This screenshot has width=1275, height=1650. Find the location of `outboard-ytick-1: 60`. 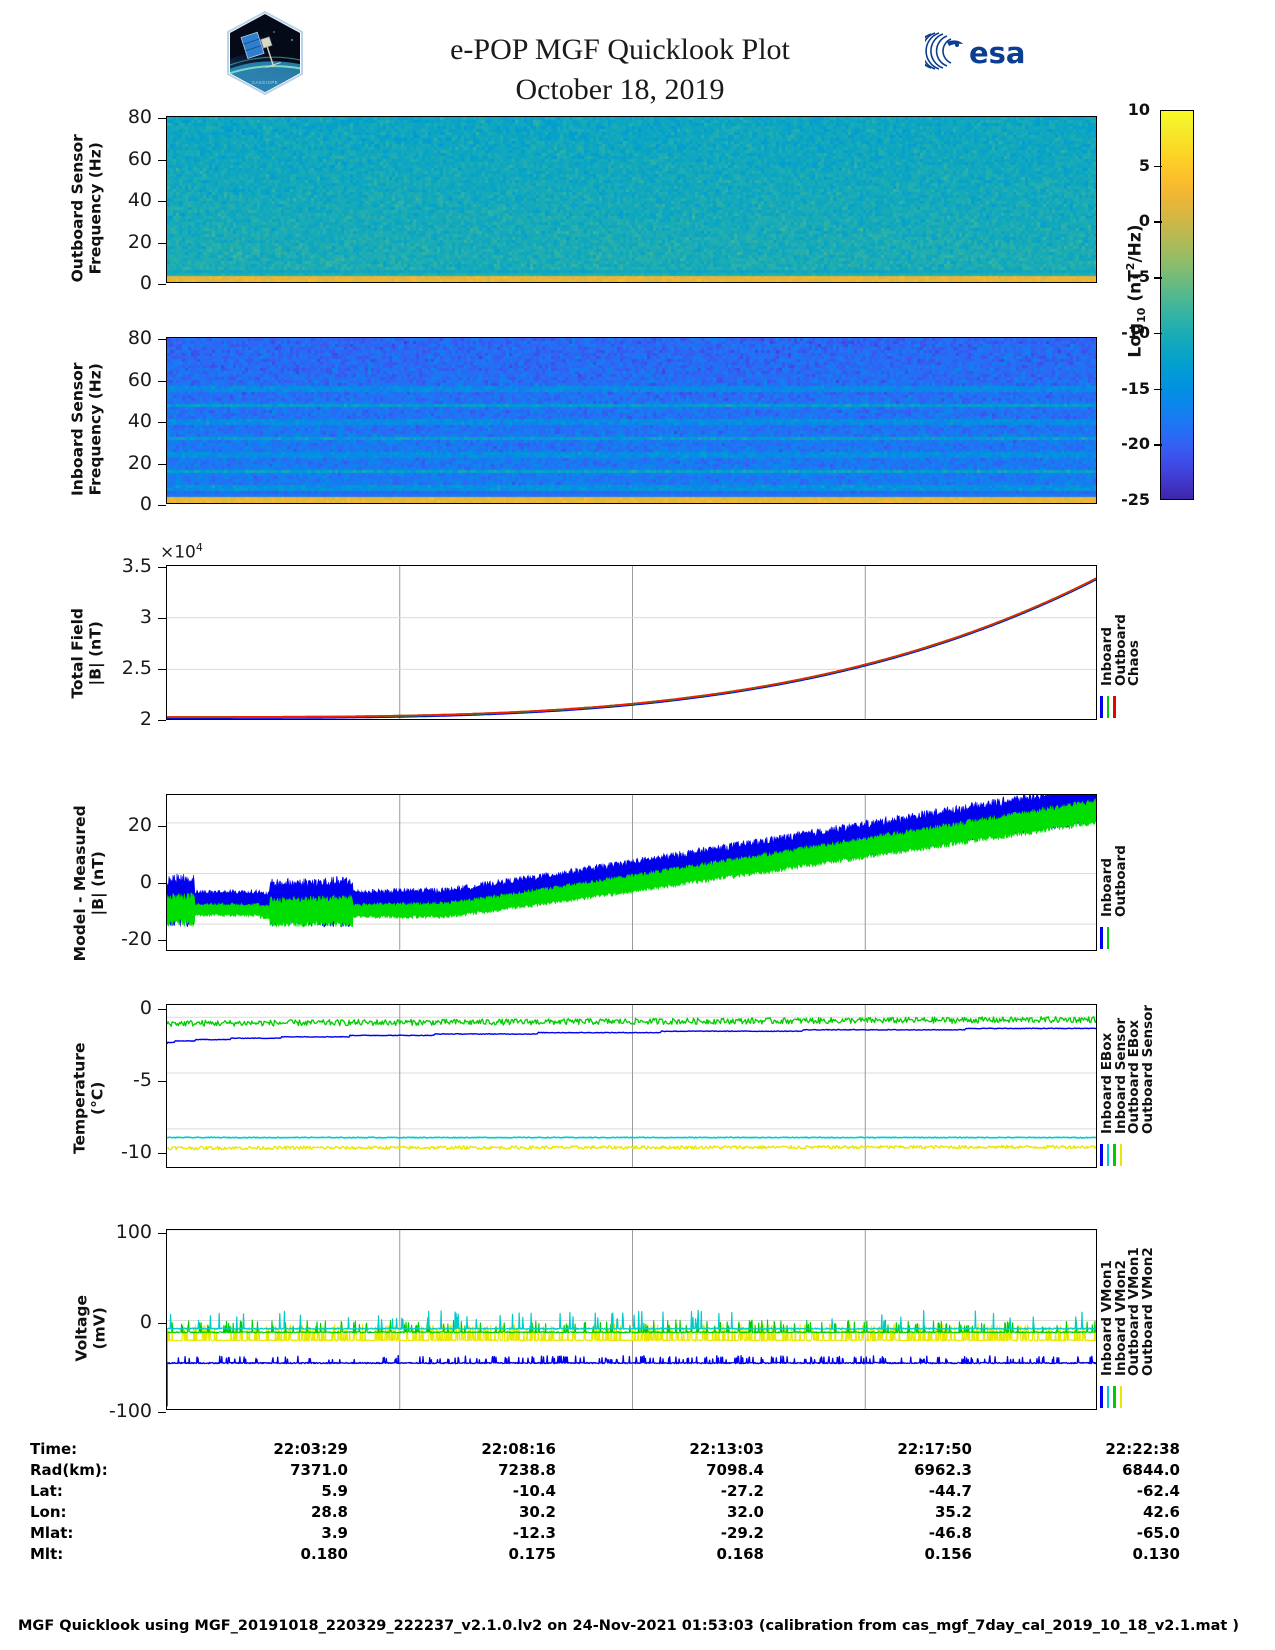

outboard-ytick-1: 60 is located at coordinates (139, 158).